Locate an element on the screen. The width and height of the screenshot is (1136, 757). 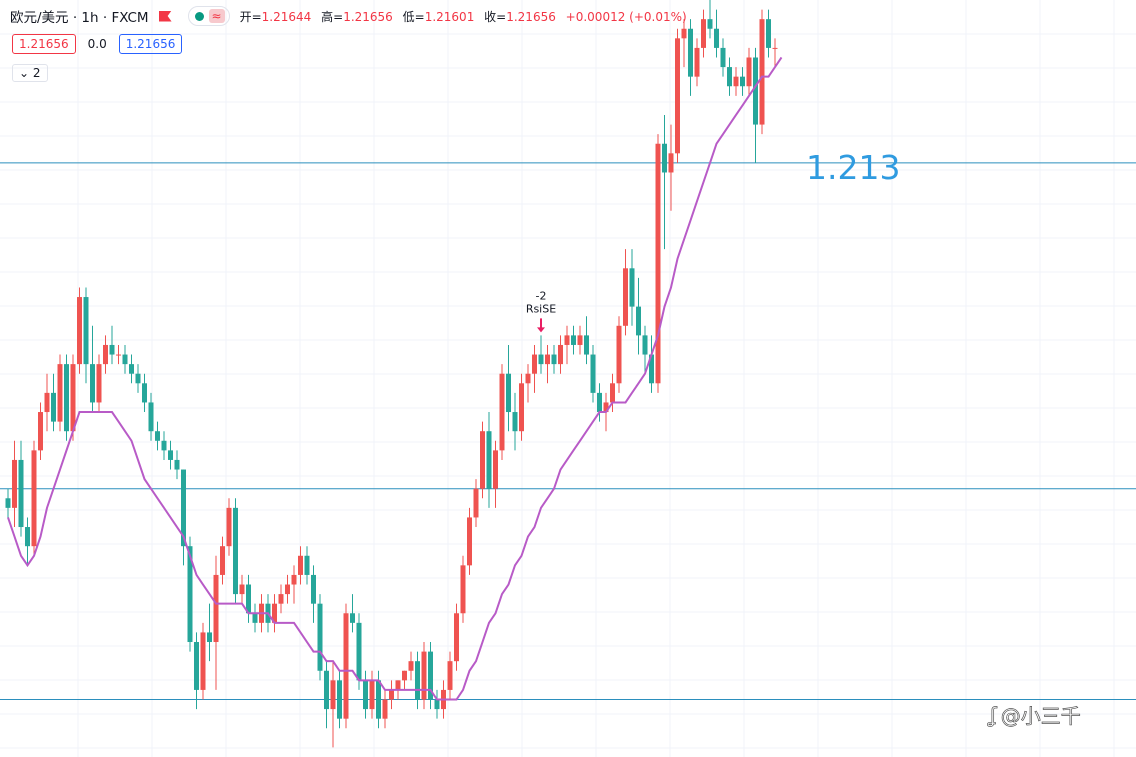
open-label: 开= is located at coordinates (250, 16).